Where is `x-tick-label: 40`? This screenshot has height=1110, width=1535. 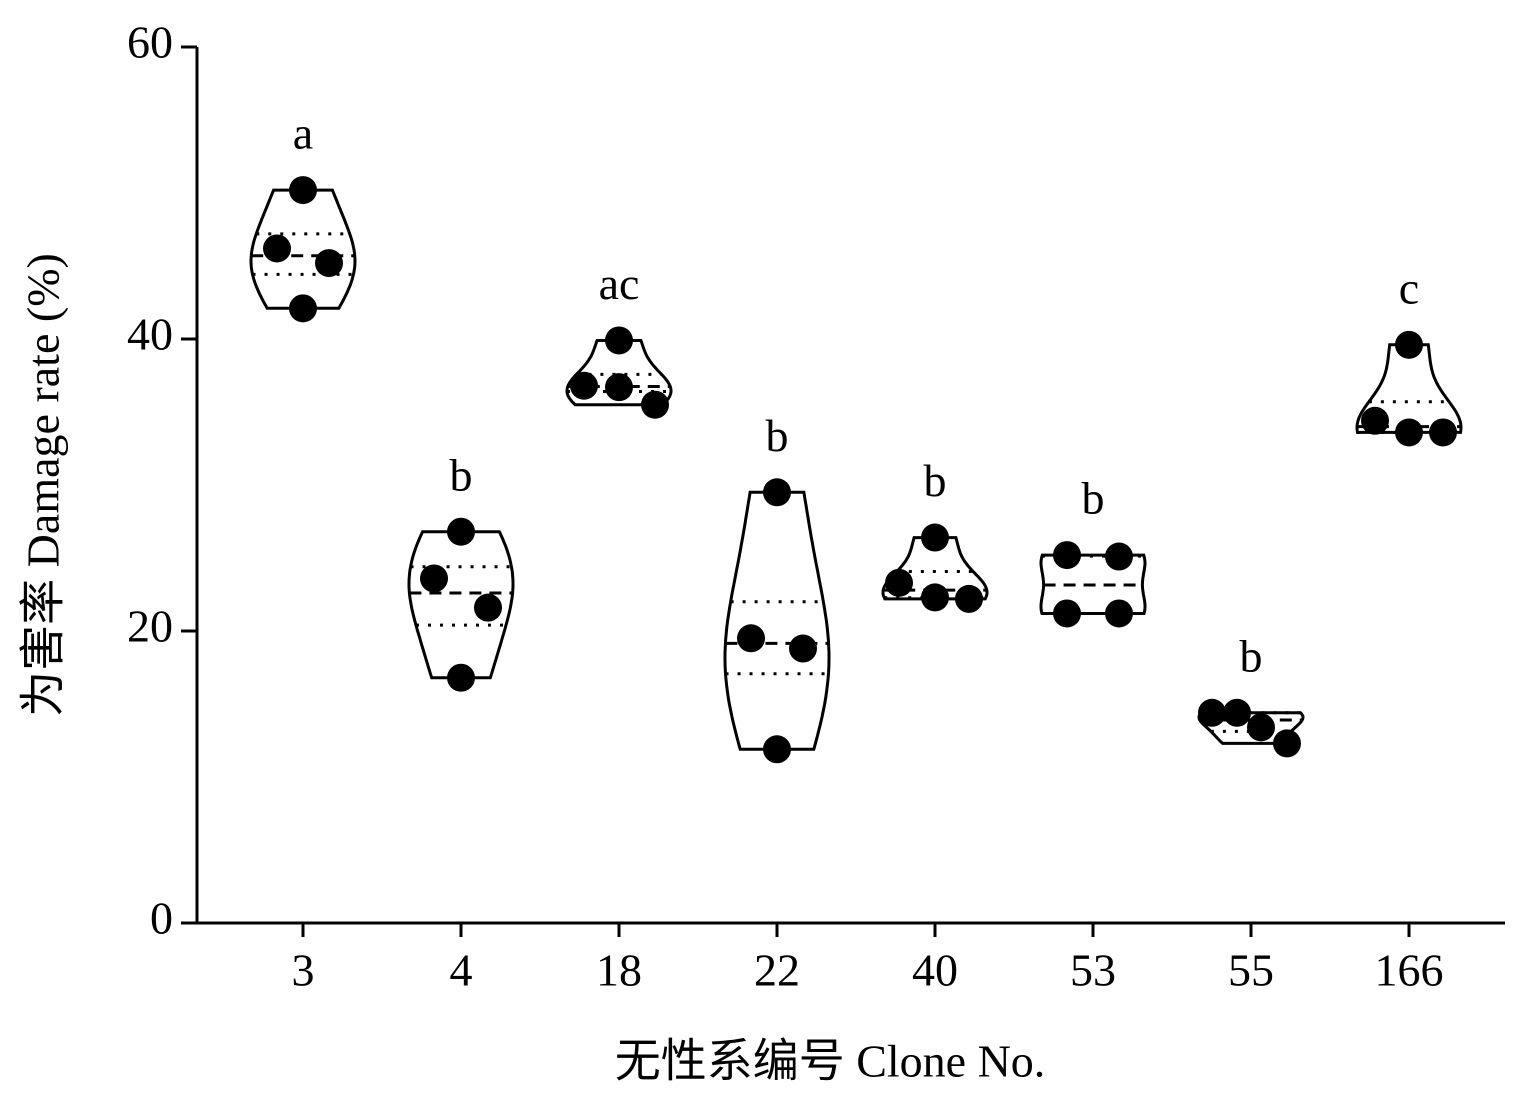 x-tick-label: 40 is located at coordinates (935, 970).